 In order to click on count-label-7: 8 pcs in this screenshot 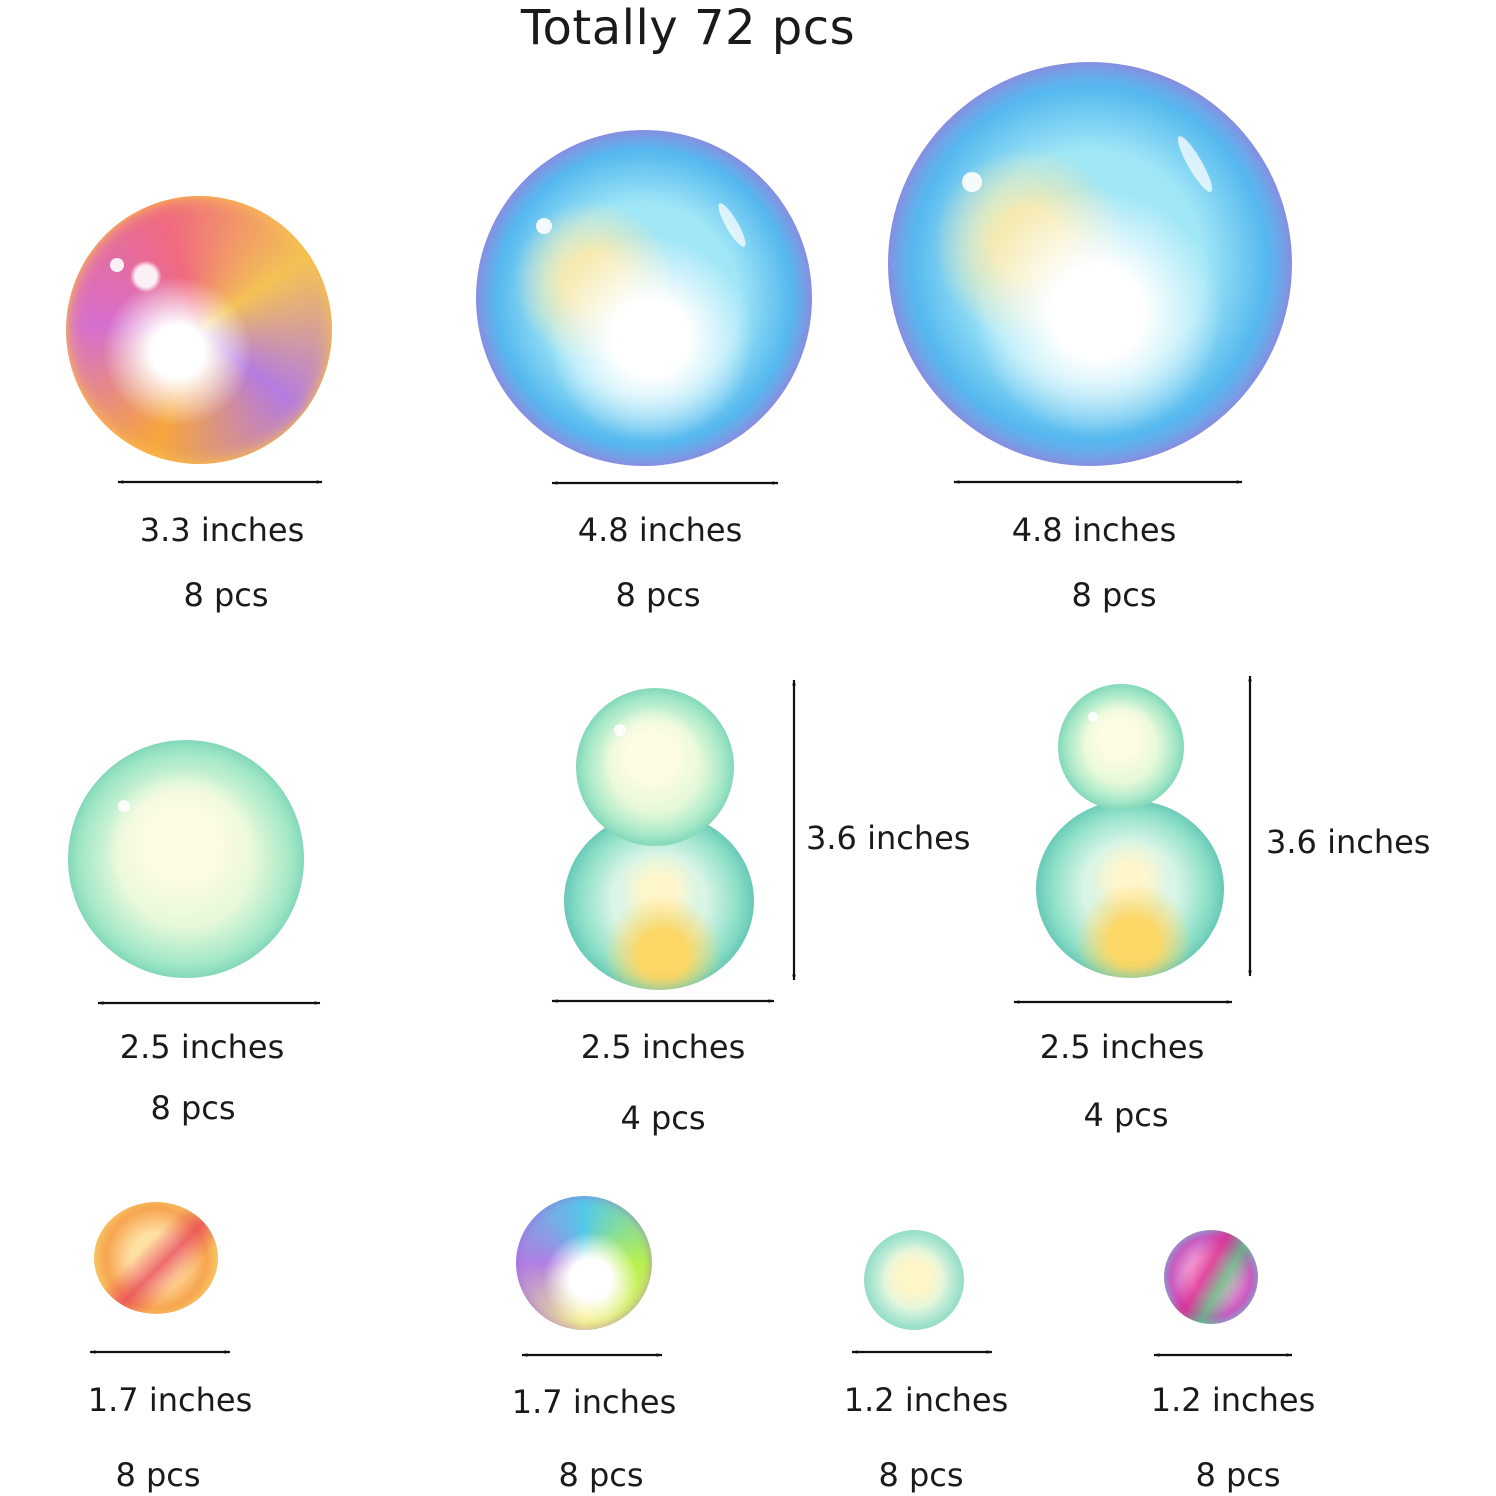, I will do `click(158, 1475)`.